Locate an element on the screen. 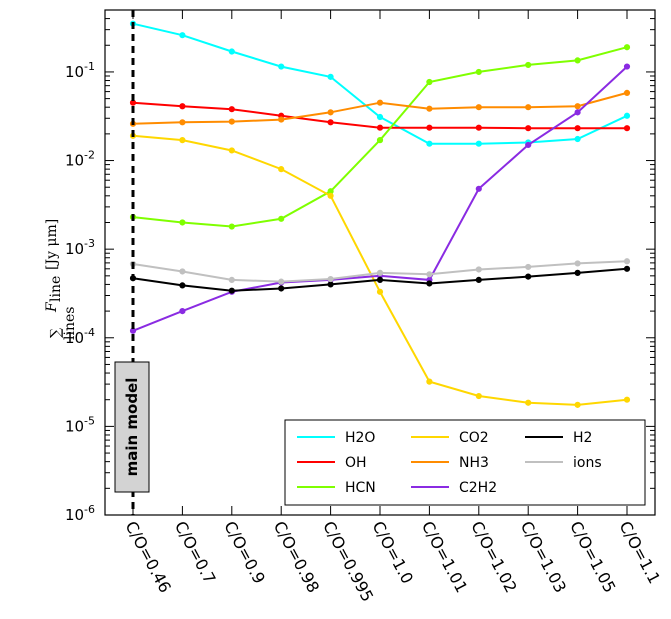  y-tick-label: 10⁻⁶ is located at coordinates (80, 513).